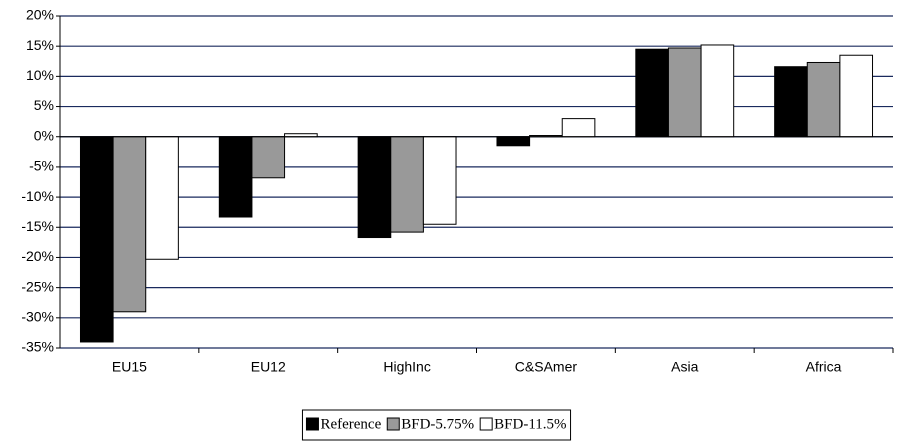  What do you see at coordinates (44, 135) in the screenshot?
I see `y-tick-label: 0%` at bounding box center [44, 135].